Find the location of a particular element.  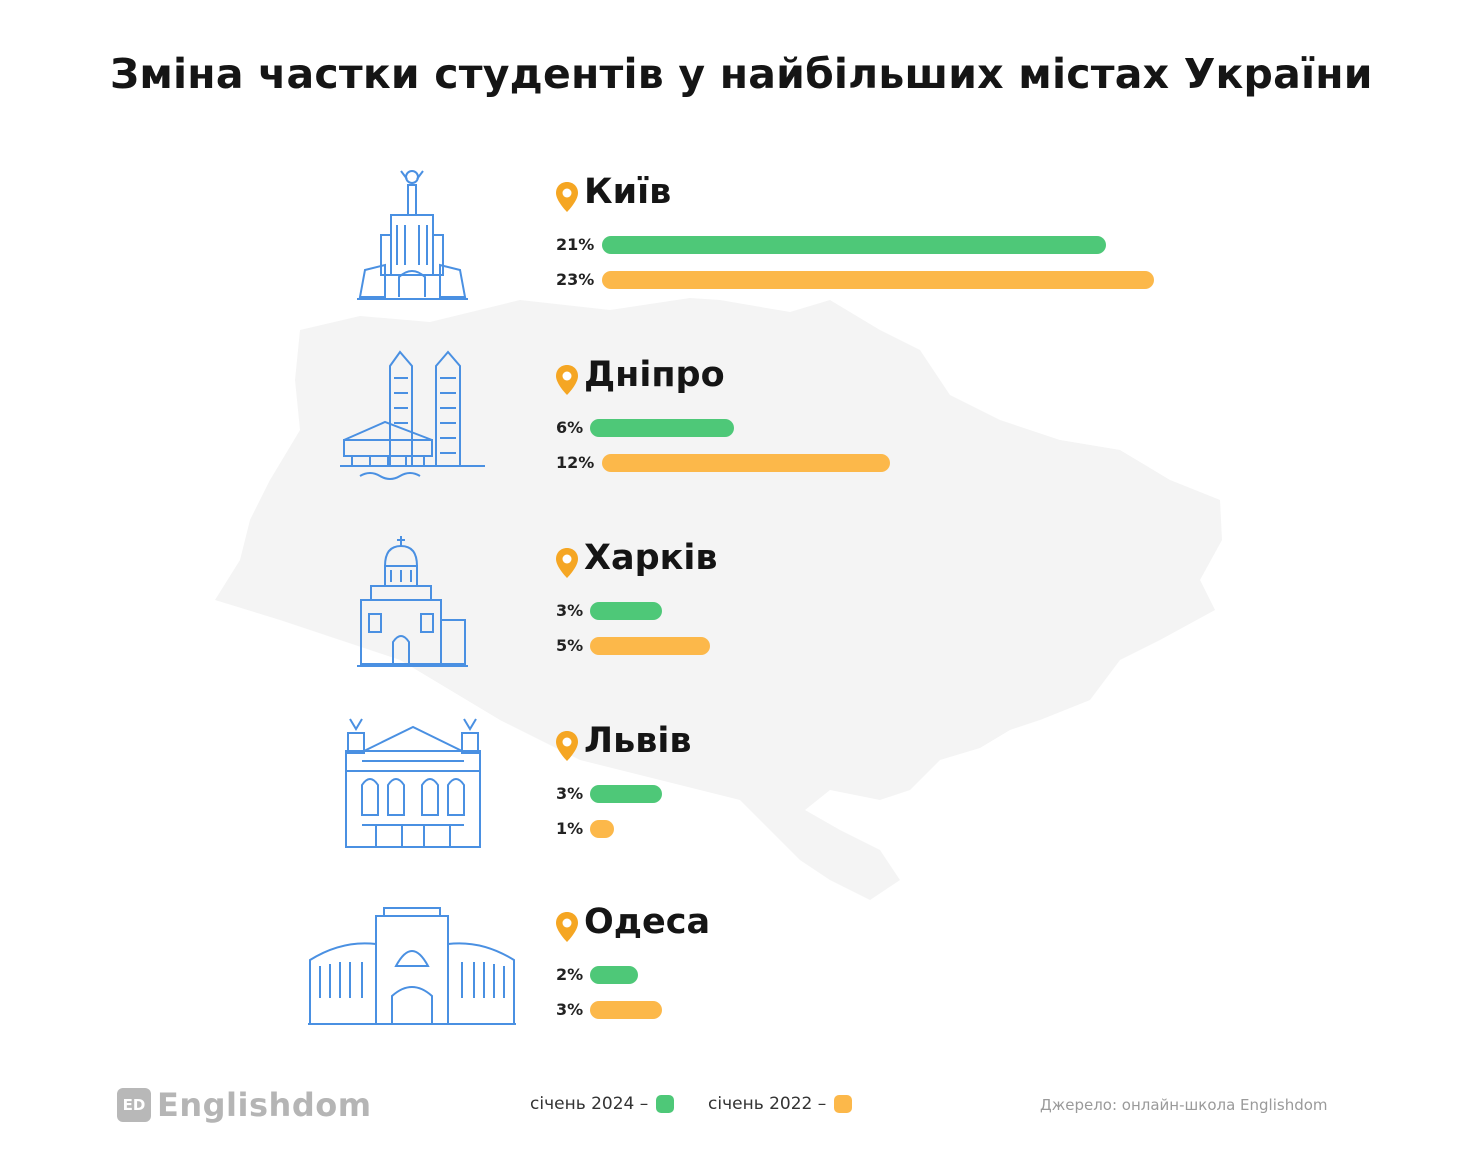

city-name: Харків is located at coordinates (651, 558).